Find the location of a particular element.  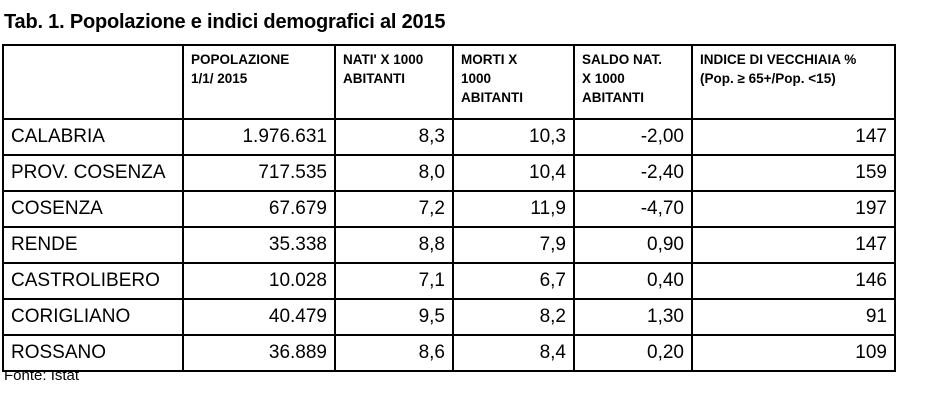

cell-morti: 8,2 is located at coordinates (513, 317).